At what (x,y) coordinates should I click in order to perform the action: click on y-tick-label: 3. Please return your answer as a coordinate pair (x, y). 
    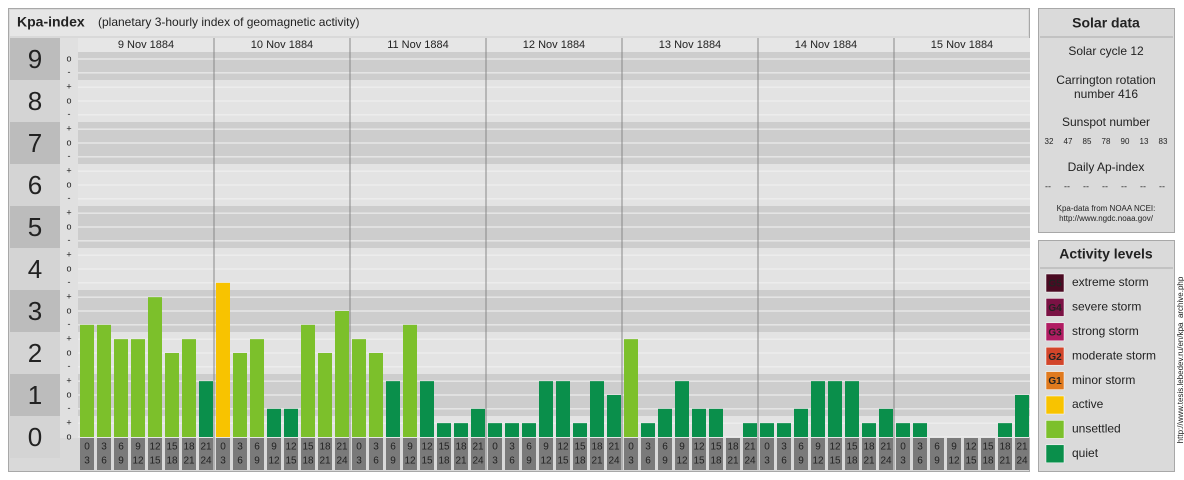
    Looking at the image, I should click on (35, 311).